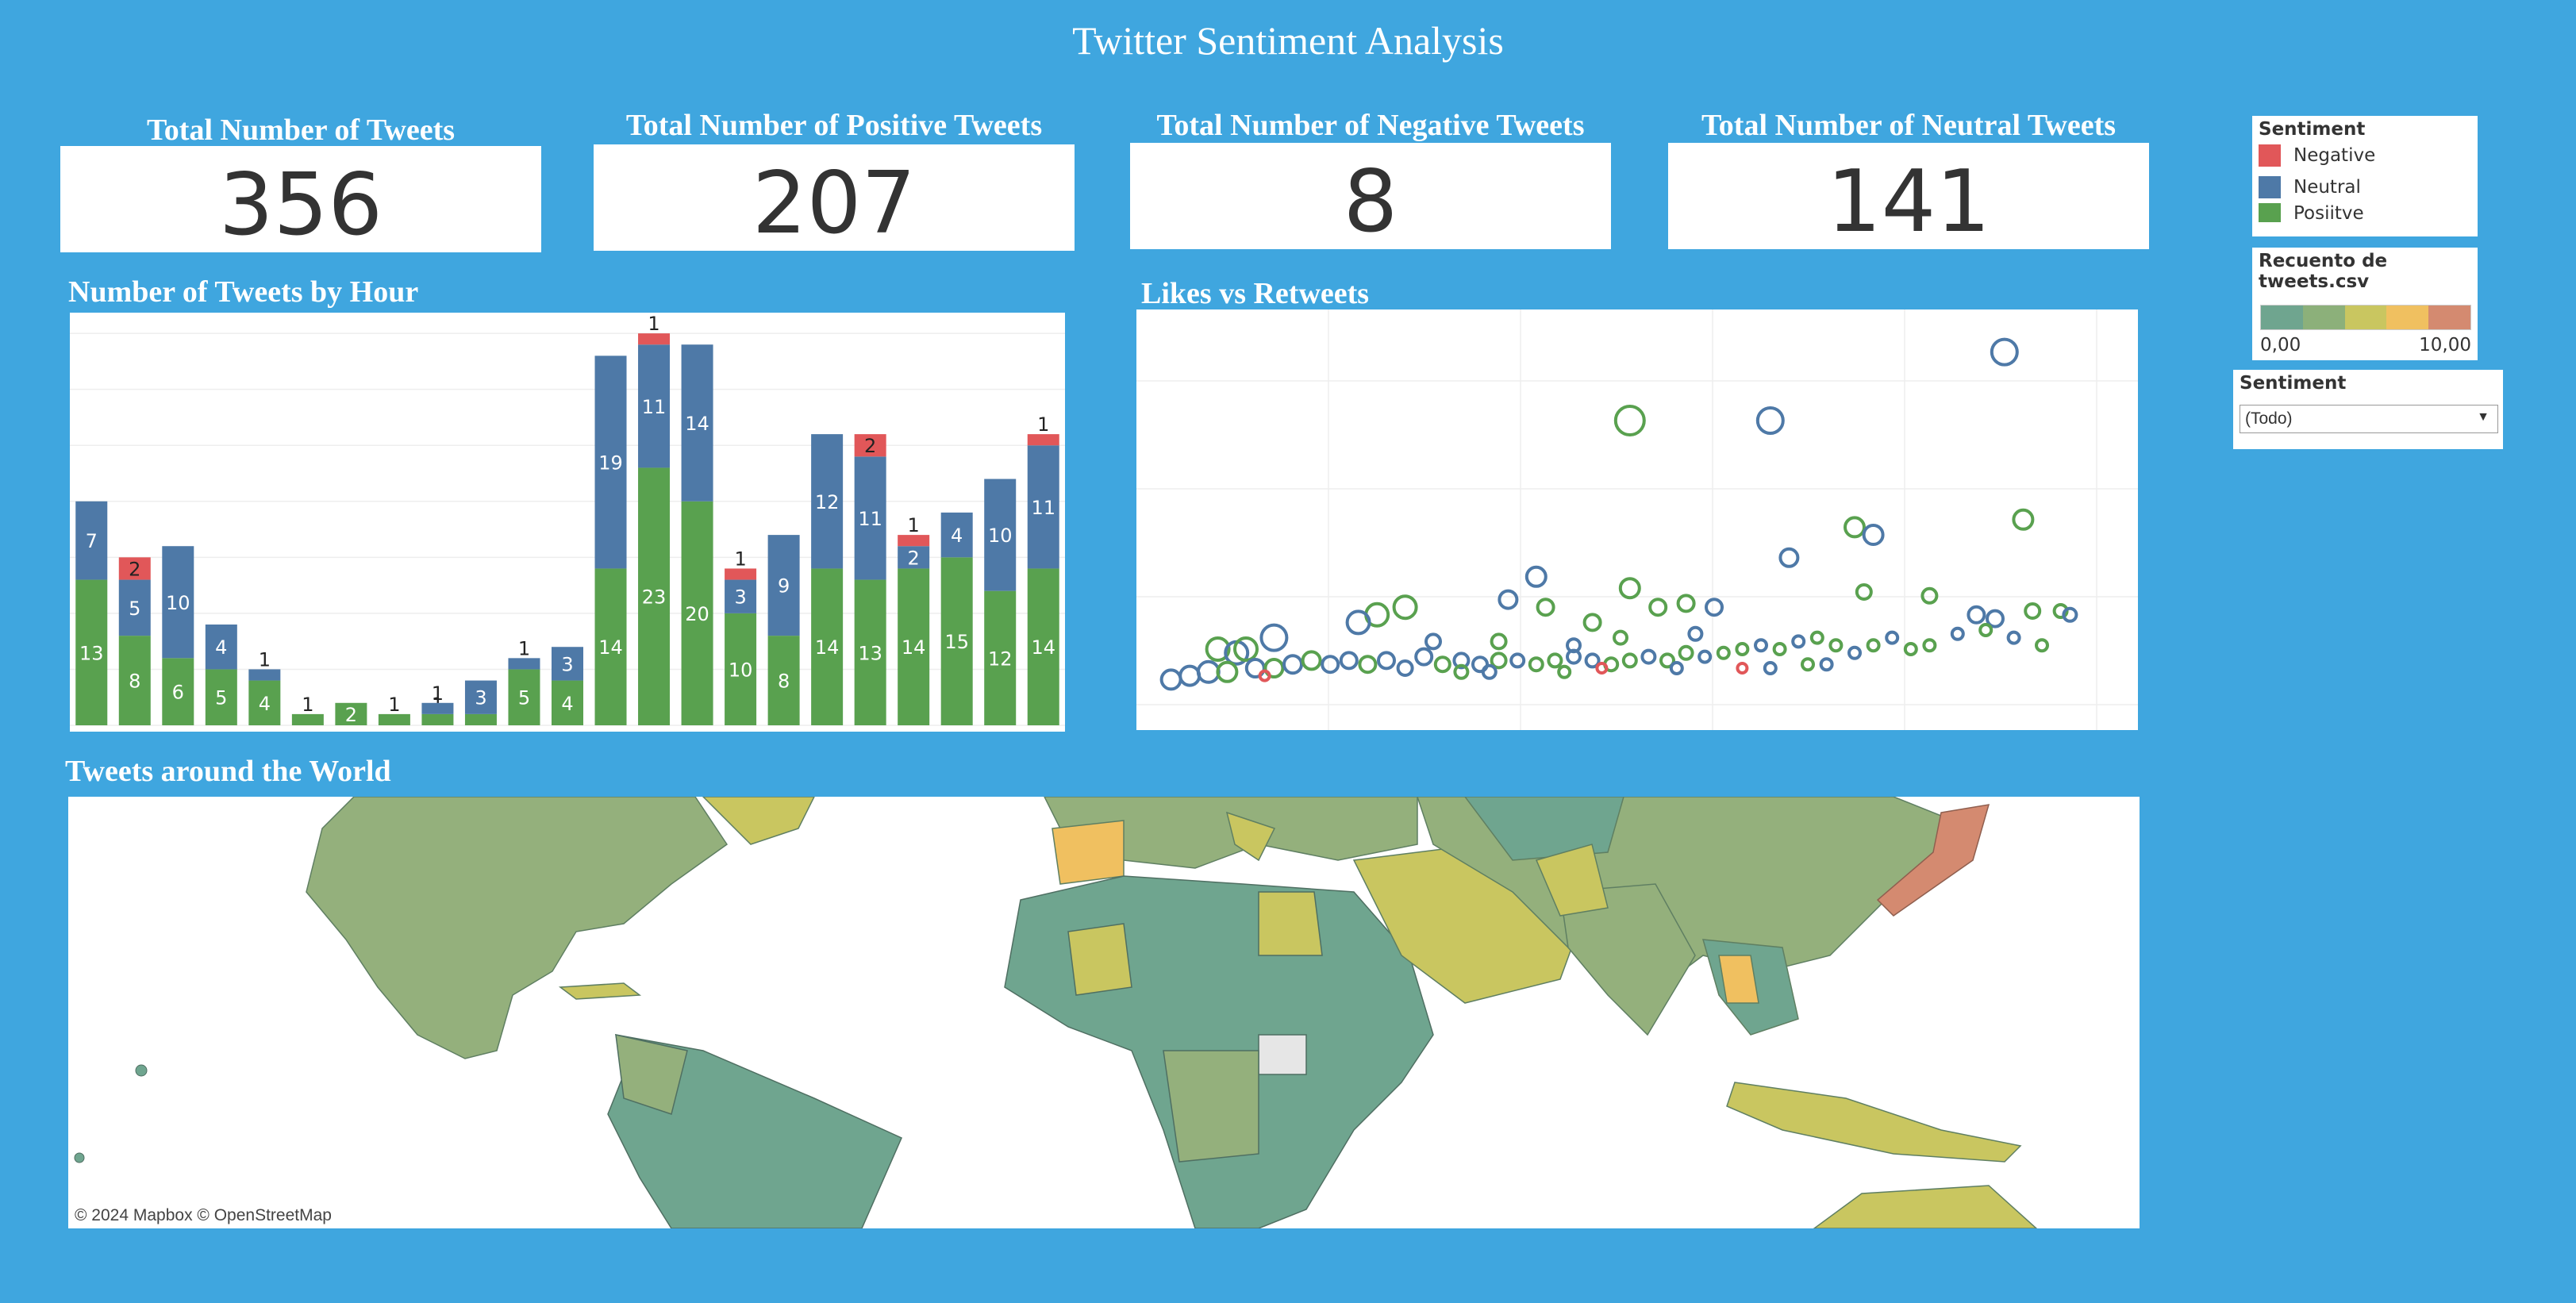  I want to click on map-central-asia, so click(1544, 829).